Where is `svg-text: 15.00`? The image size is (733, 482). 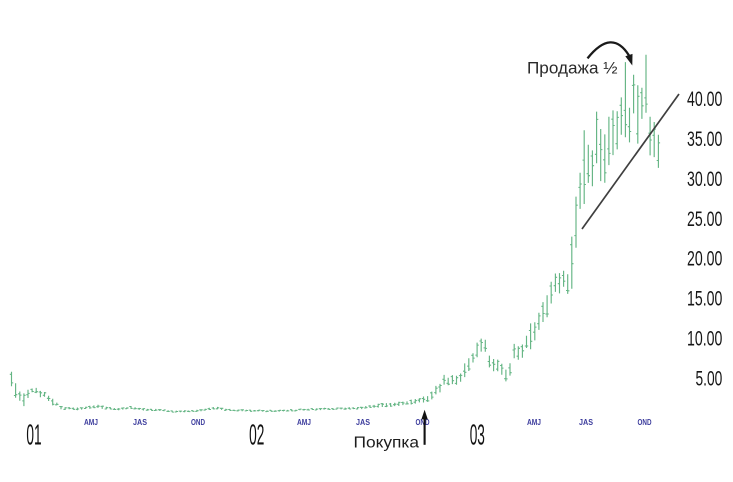
svg-text: 15.00 is located at coordinates (704, 299).